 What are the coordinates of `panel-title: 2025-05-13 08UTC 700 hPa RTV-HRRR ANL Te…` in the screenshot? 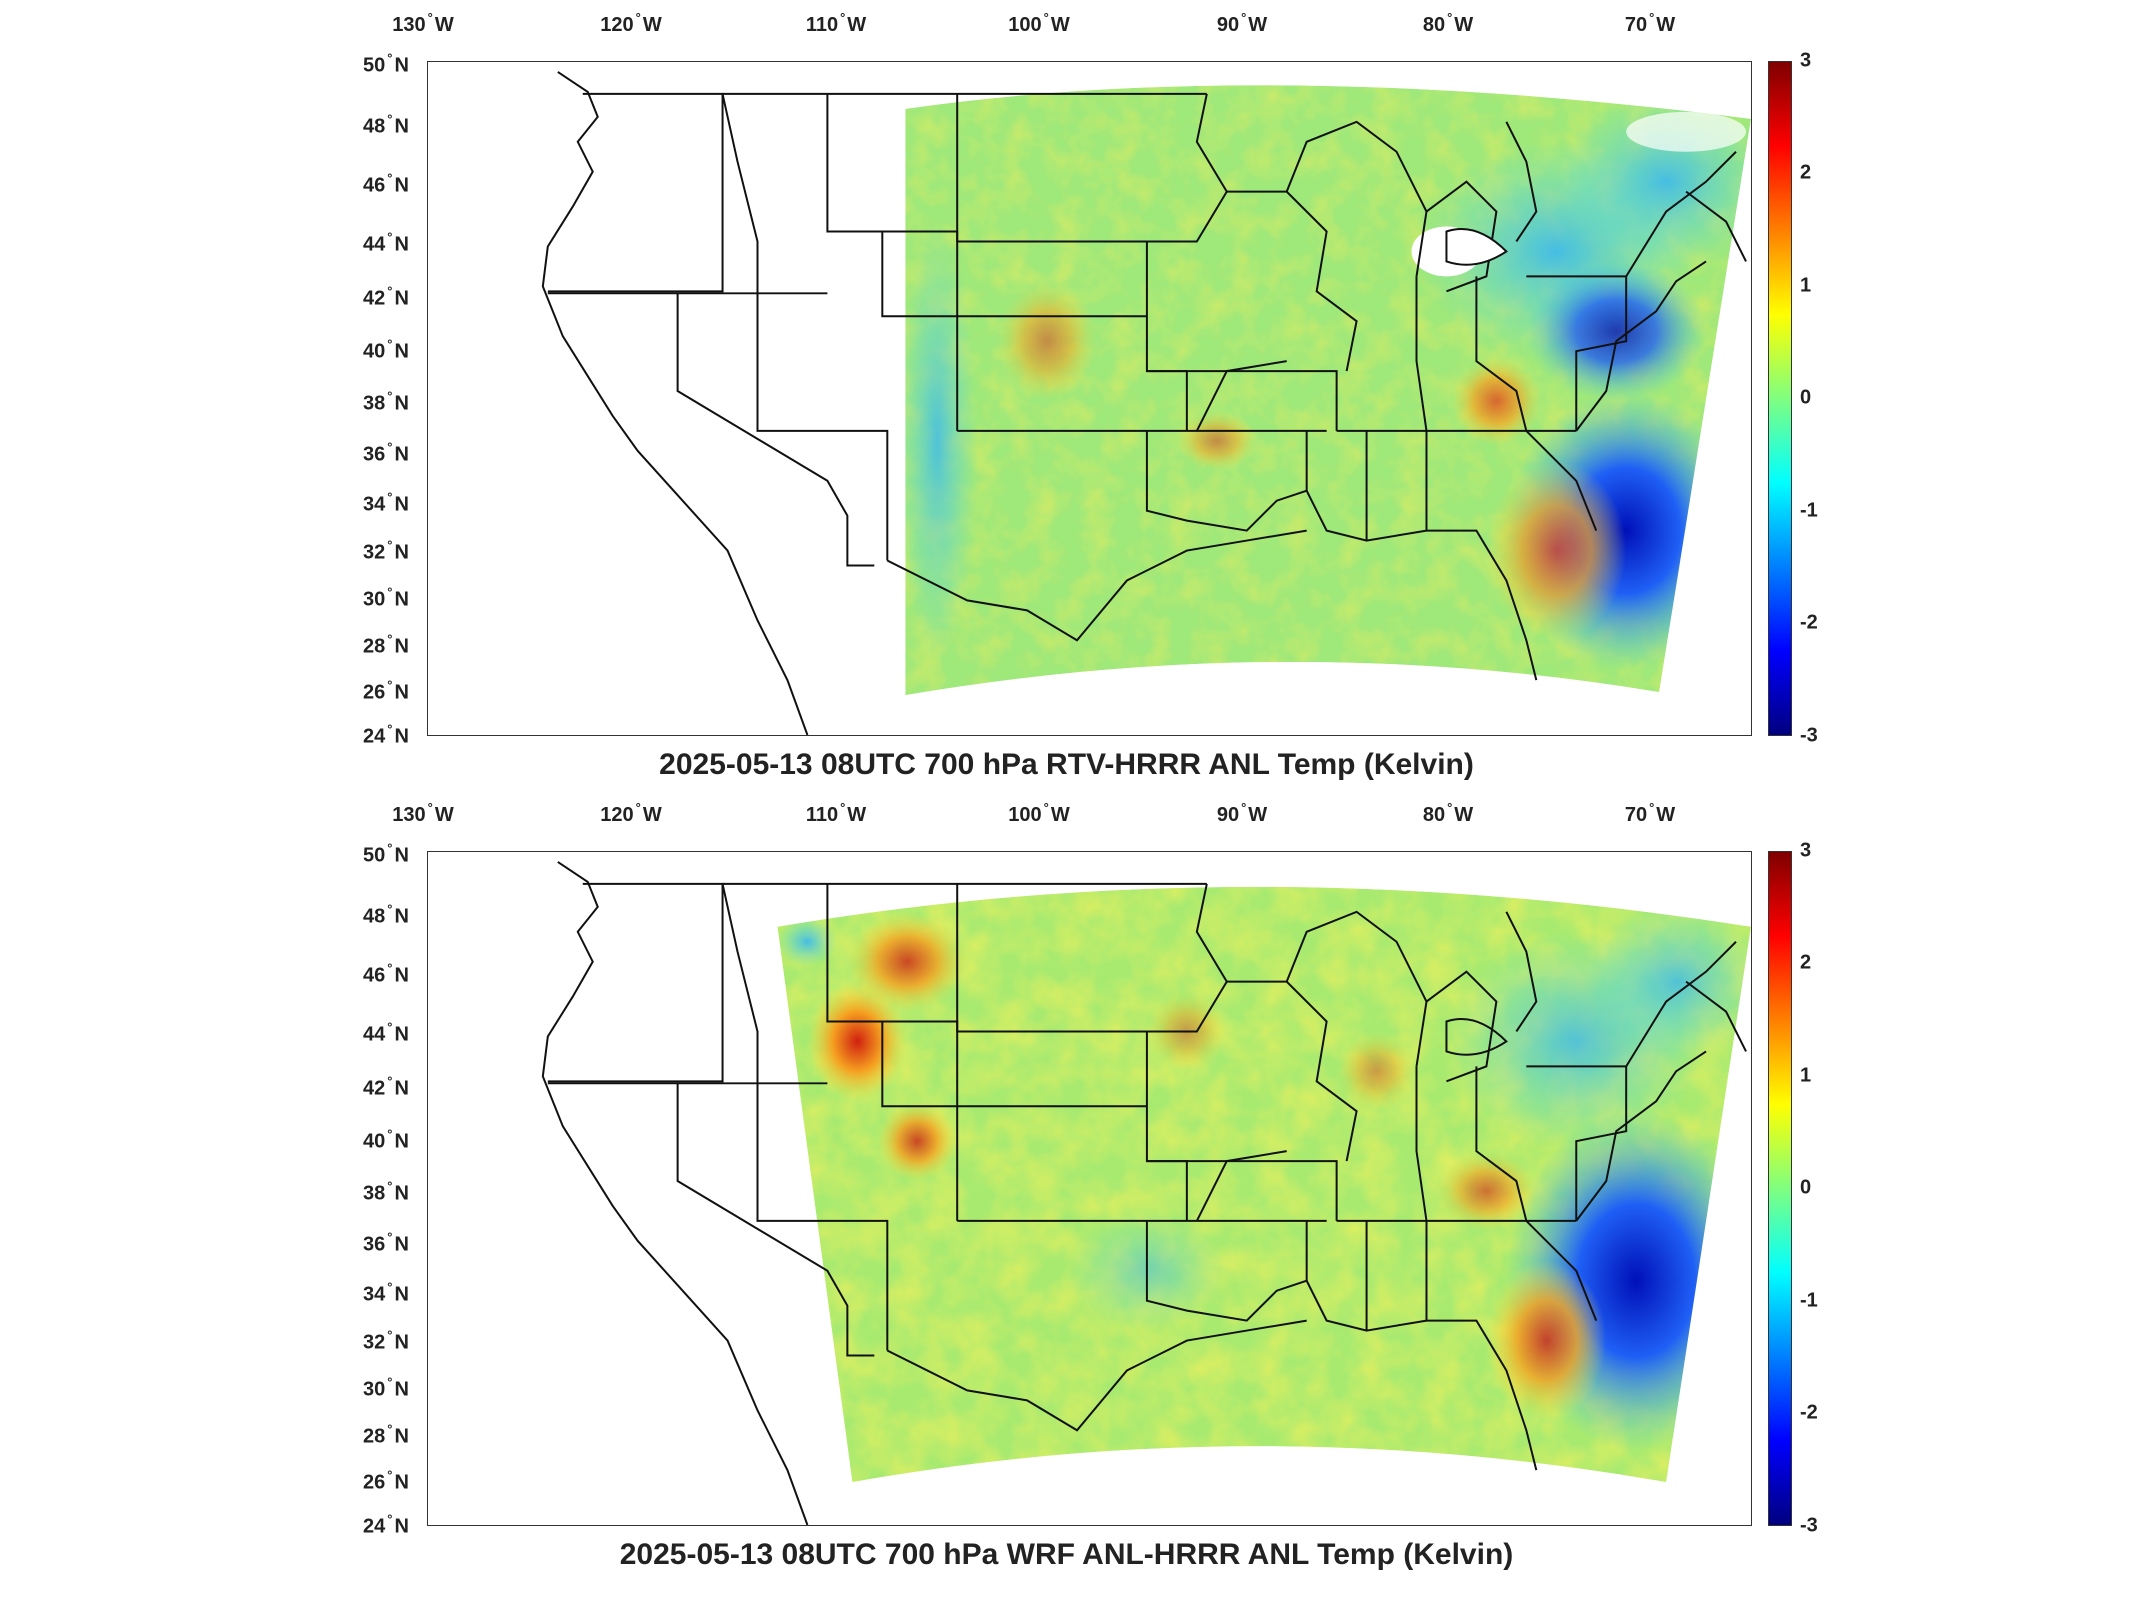 It's located at (1066, 764).